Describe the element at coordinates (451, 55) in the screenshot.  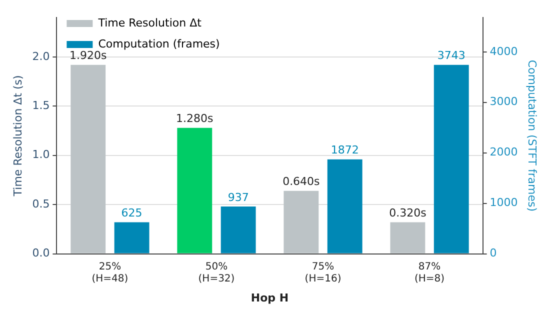
I see `data-label: 3743` at that location.